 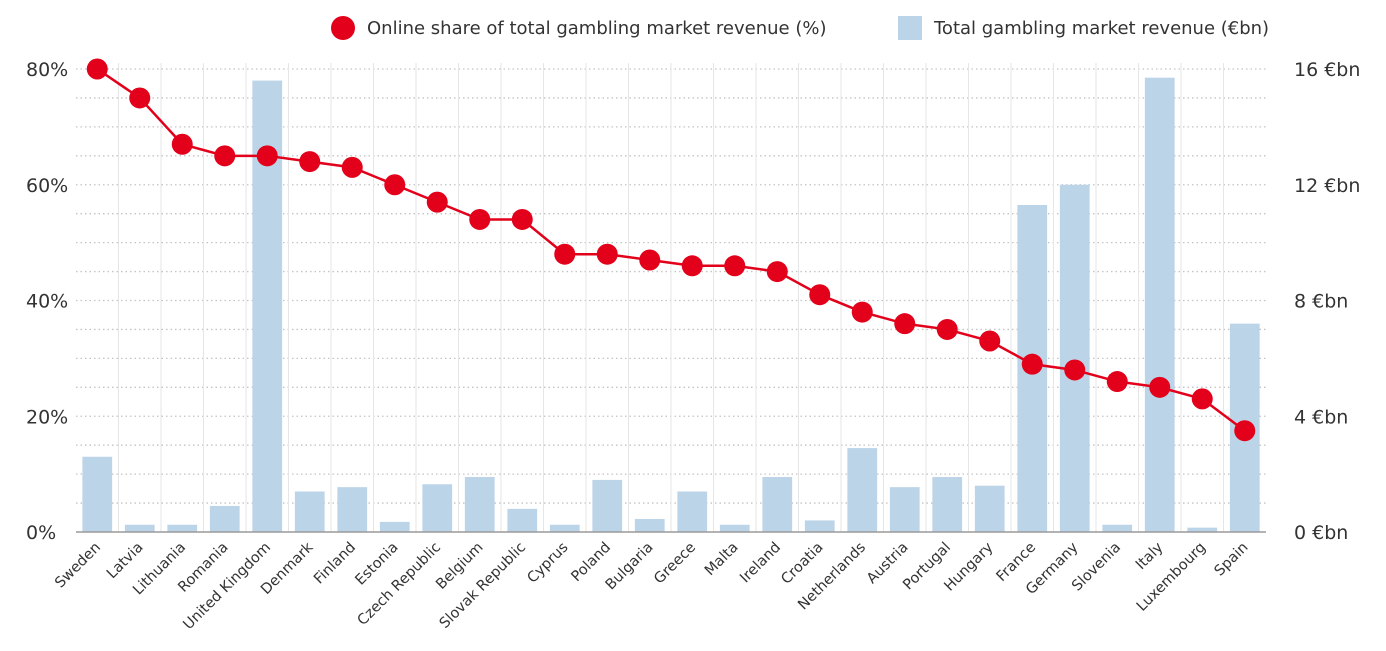 What do you see at coordinates (480, 219) in the screenshot?
I see `point-belgium` at bounding box center [480, 219].